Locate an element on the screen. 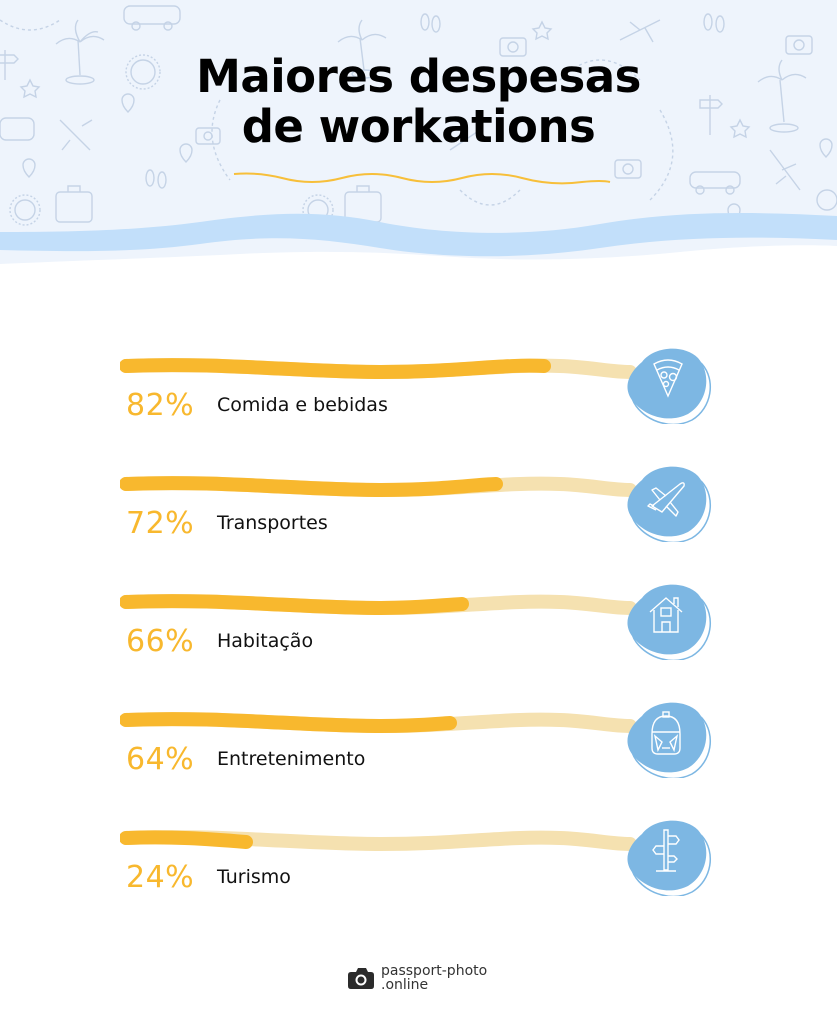 The width and height of the screenshot is (837, 1024). brand-line-2: .online is located at coordinates (405, 985).